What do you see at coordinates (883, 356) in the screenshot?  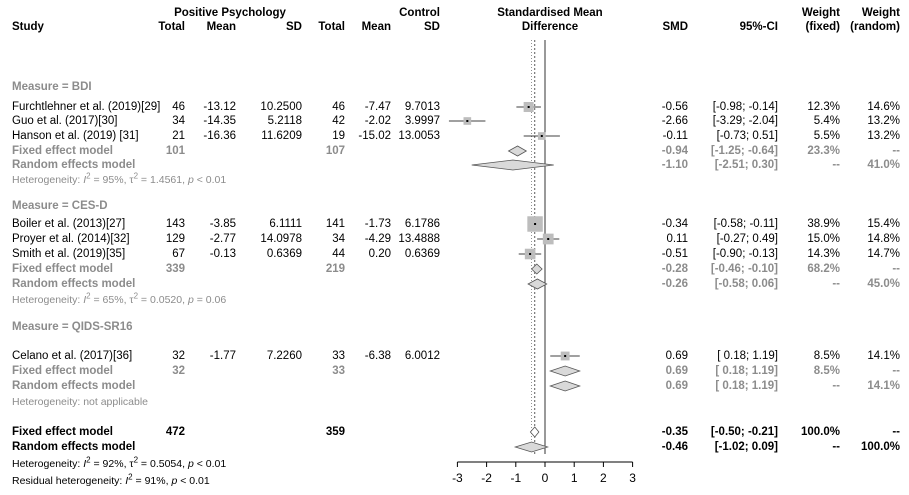 I see `study-weight-random: 14.1%` at bounding box center [883, 356].